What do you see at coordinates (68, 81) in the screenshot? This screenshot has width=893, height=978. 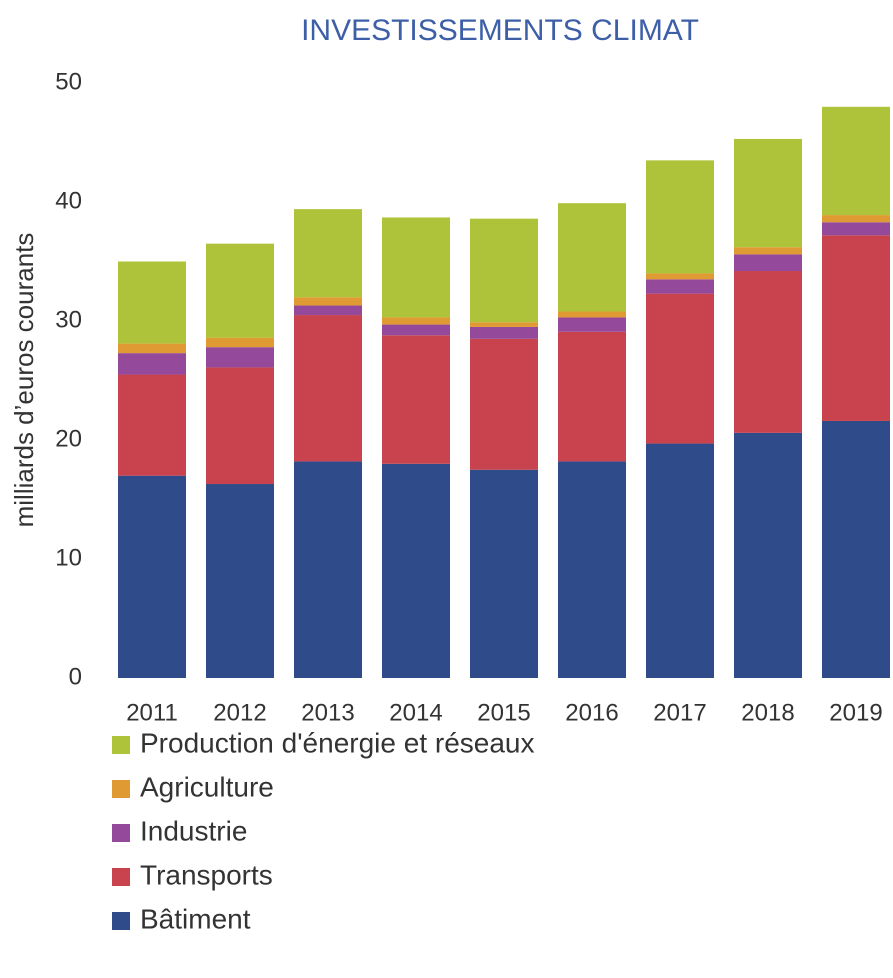 I see `y-tick-label: 50` at bounding box center [68, 81].